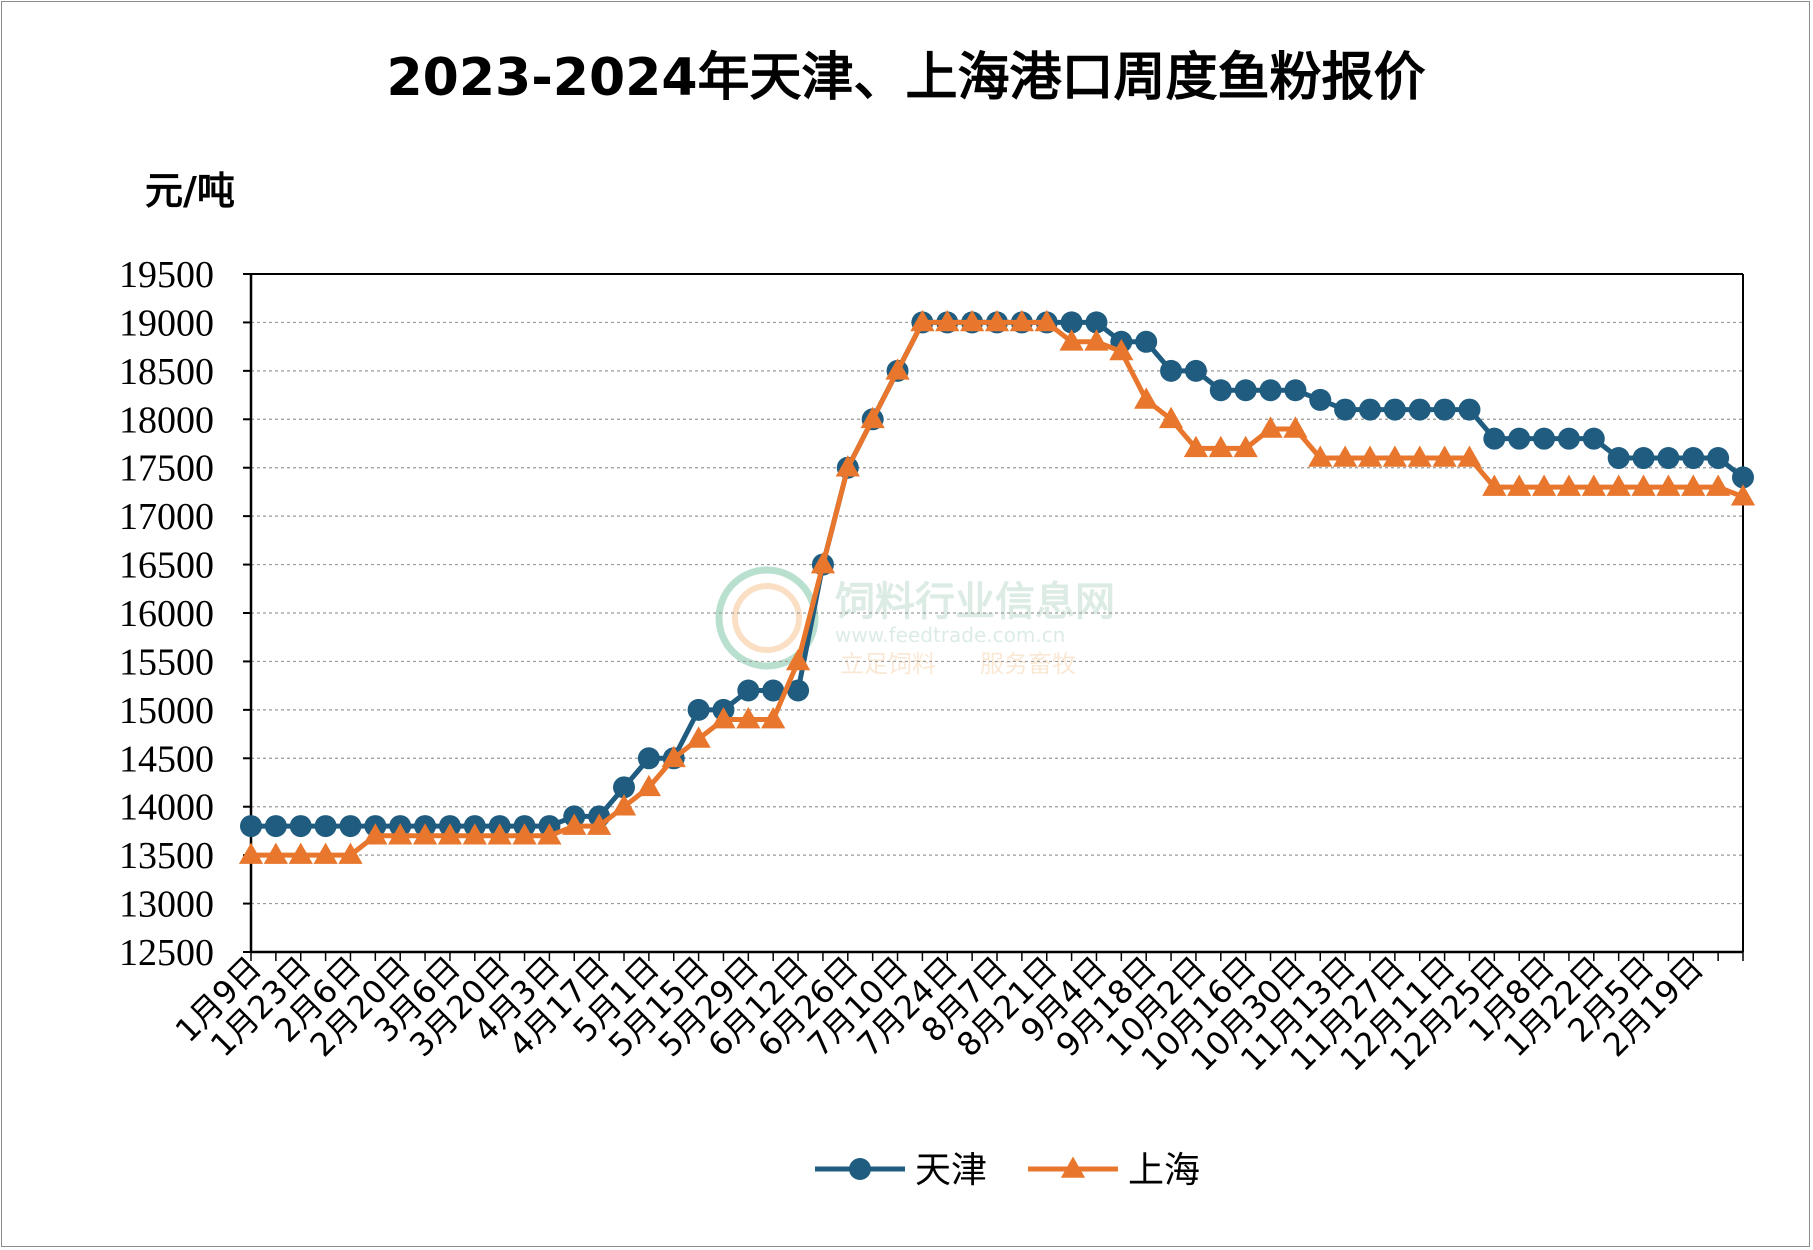 The image size is (1813, 1250). I want to click on legend-item-1: 天津, so click(901, 1170).